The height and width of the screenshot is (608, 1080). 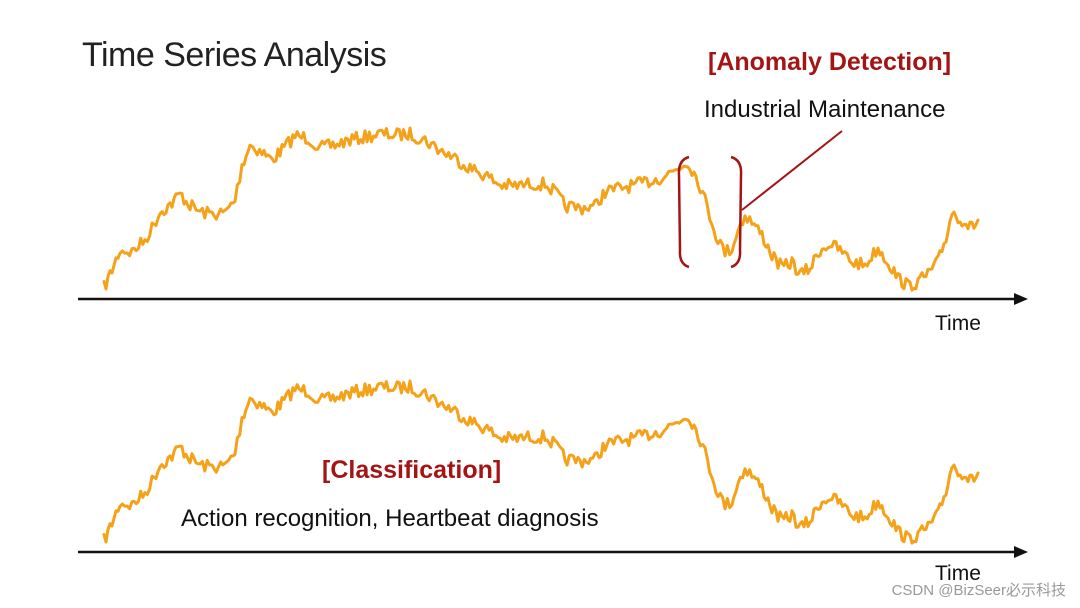 What do you see at coordinates (234, 55) in the screenshot?
I see `slide-title: Time Series Analysis` at bounding box center [234, 55].